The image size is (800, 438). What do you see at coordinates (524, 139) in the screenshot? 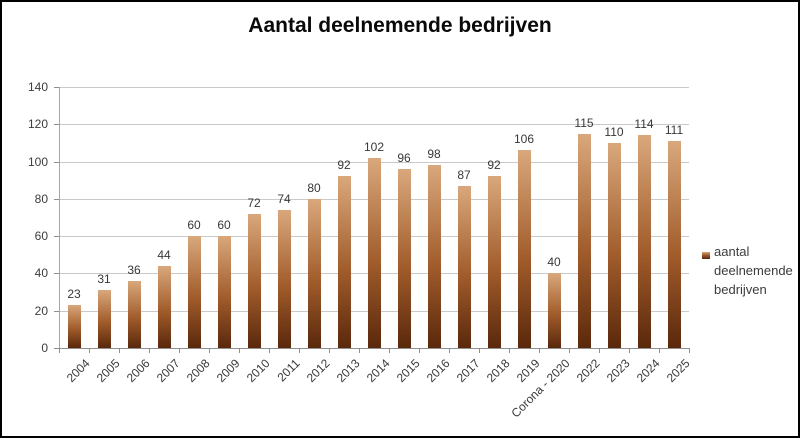
I see `bar-value-label: 106` at bounding box center [524, 139].